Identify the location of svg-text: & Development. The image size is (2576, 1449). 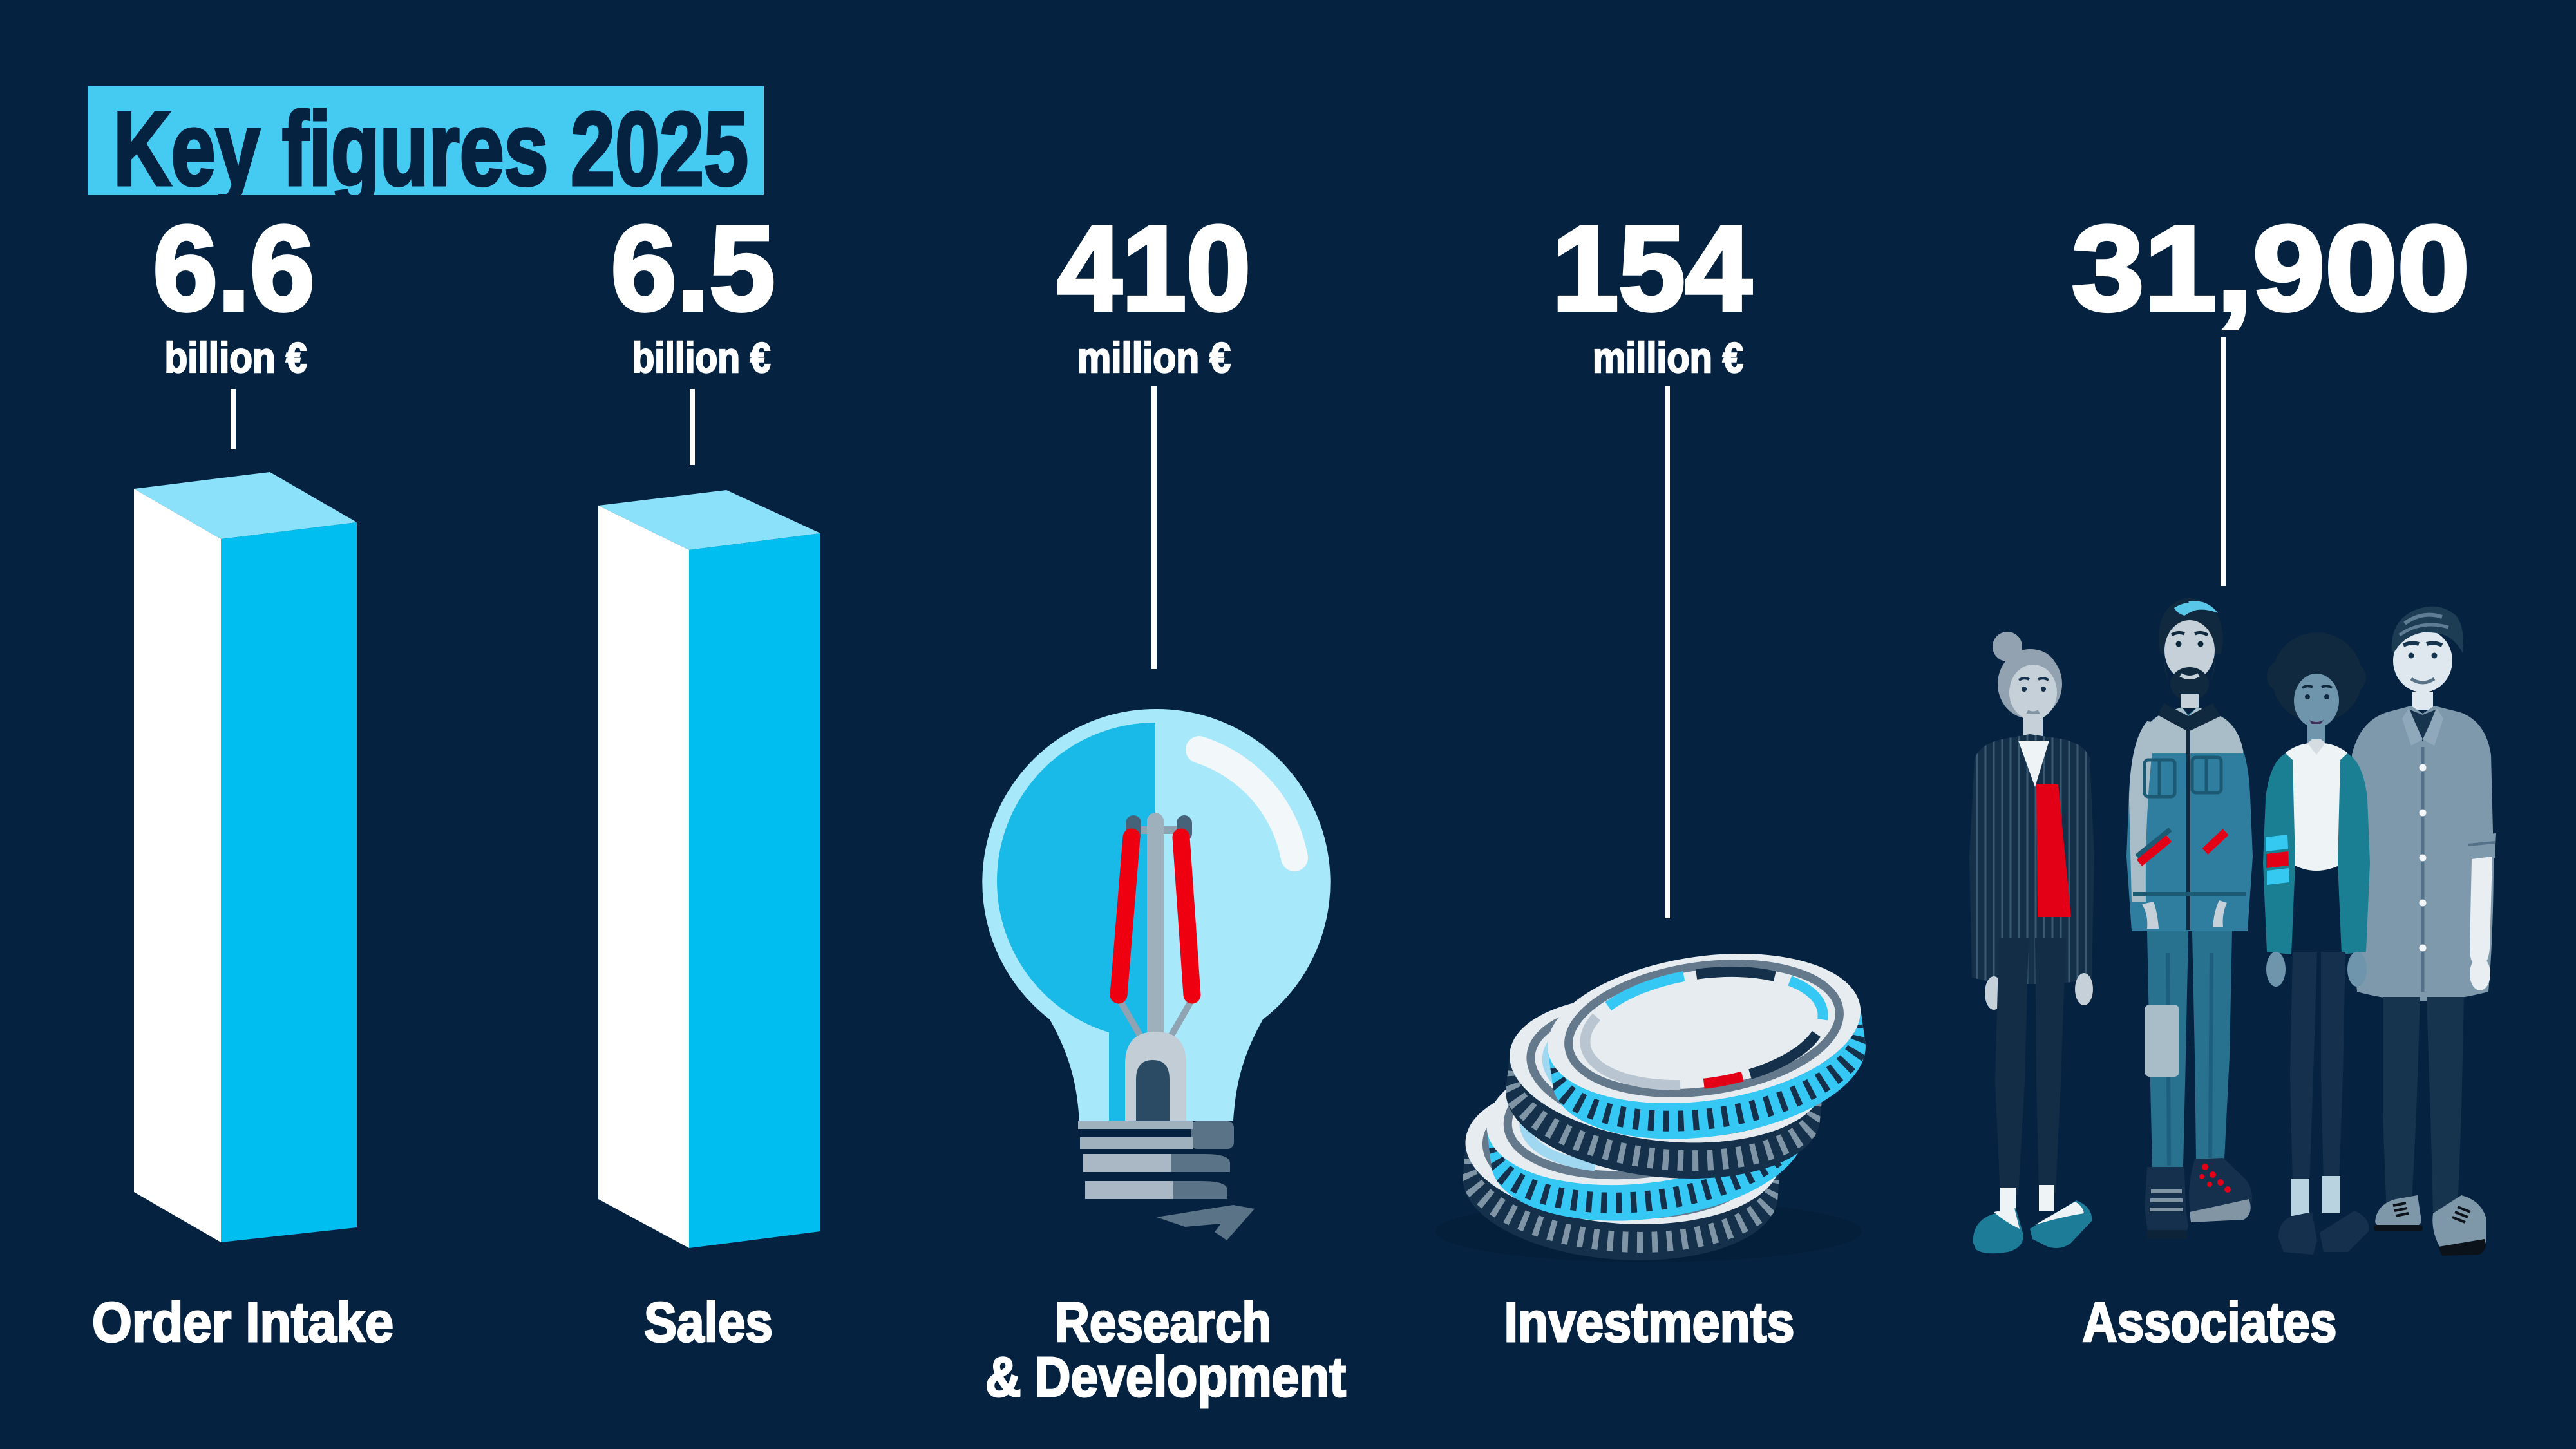
(1165, 1377).